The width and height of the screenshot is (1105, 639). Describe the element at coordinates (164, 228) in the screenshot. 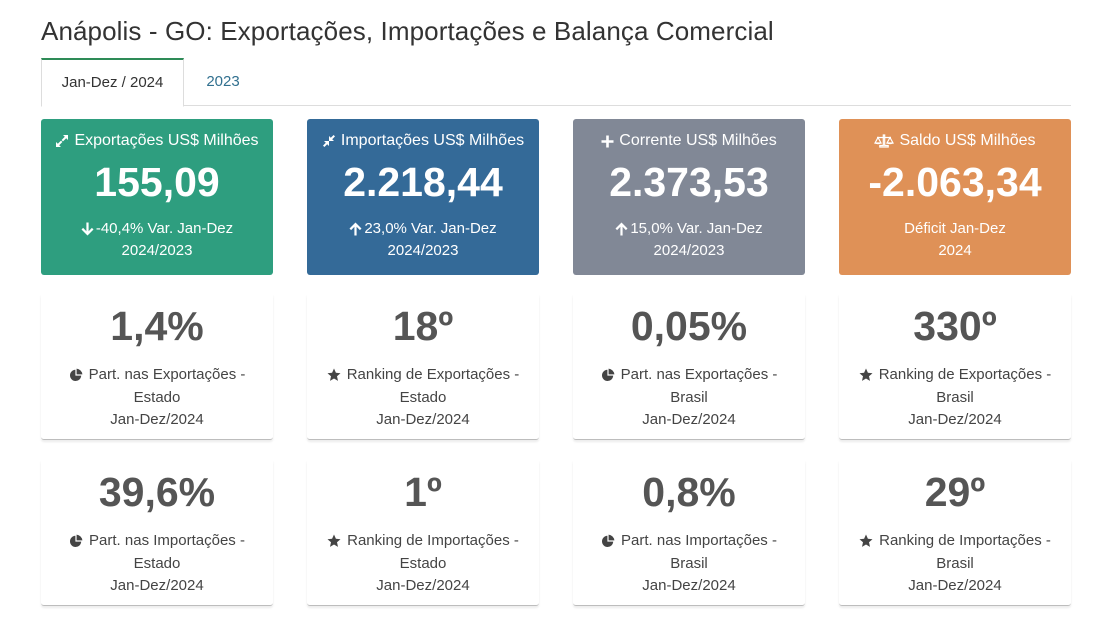

I see `exports-variation: -40,4% Var. Jan-Dez` at that location.